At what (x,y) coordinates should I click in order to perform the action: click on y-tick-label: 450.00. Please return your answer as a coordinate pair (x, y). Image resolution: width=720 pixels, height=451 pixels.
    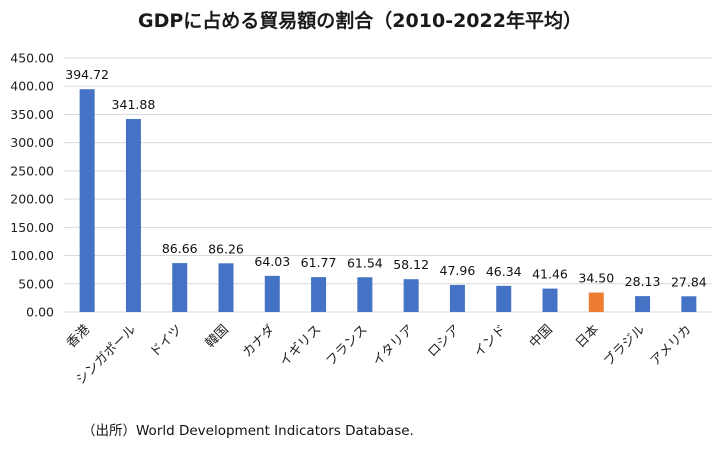
    Looking at the image, I should click on (32, 58).